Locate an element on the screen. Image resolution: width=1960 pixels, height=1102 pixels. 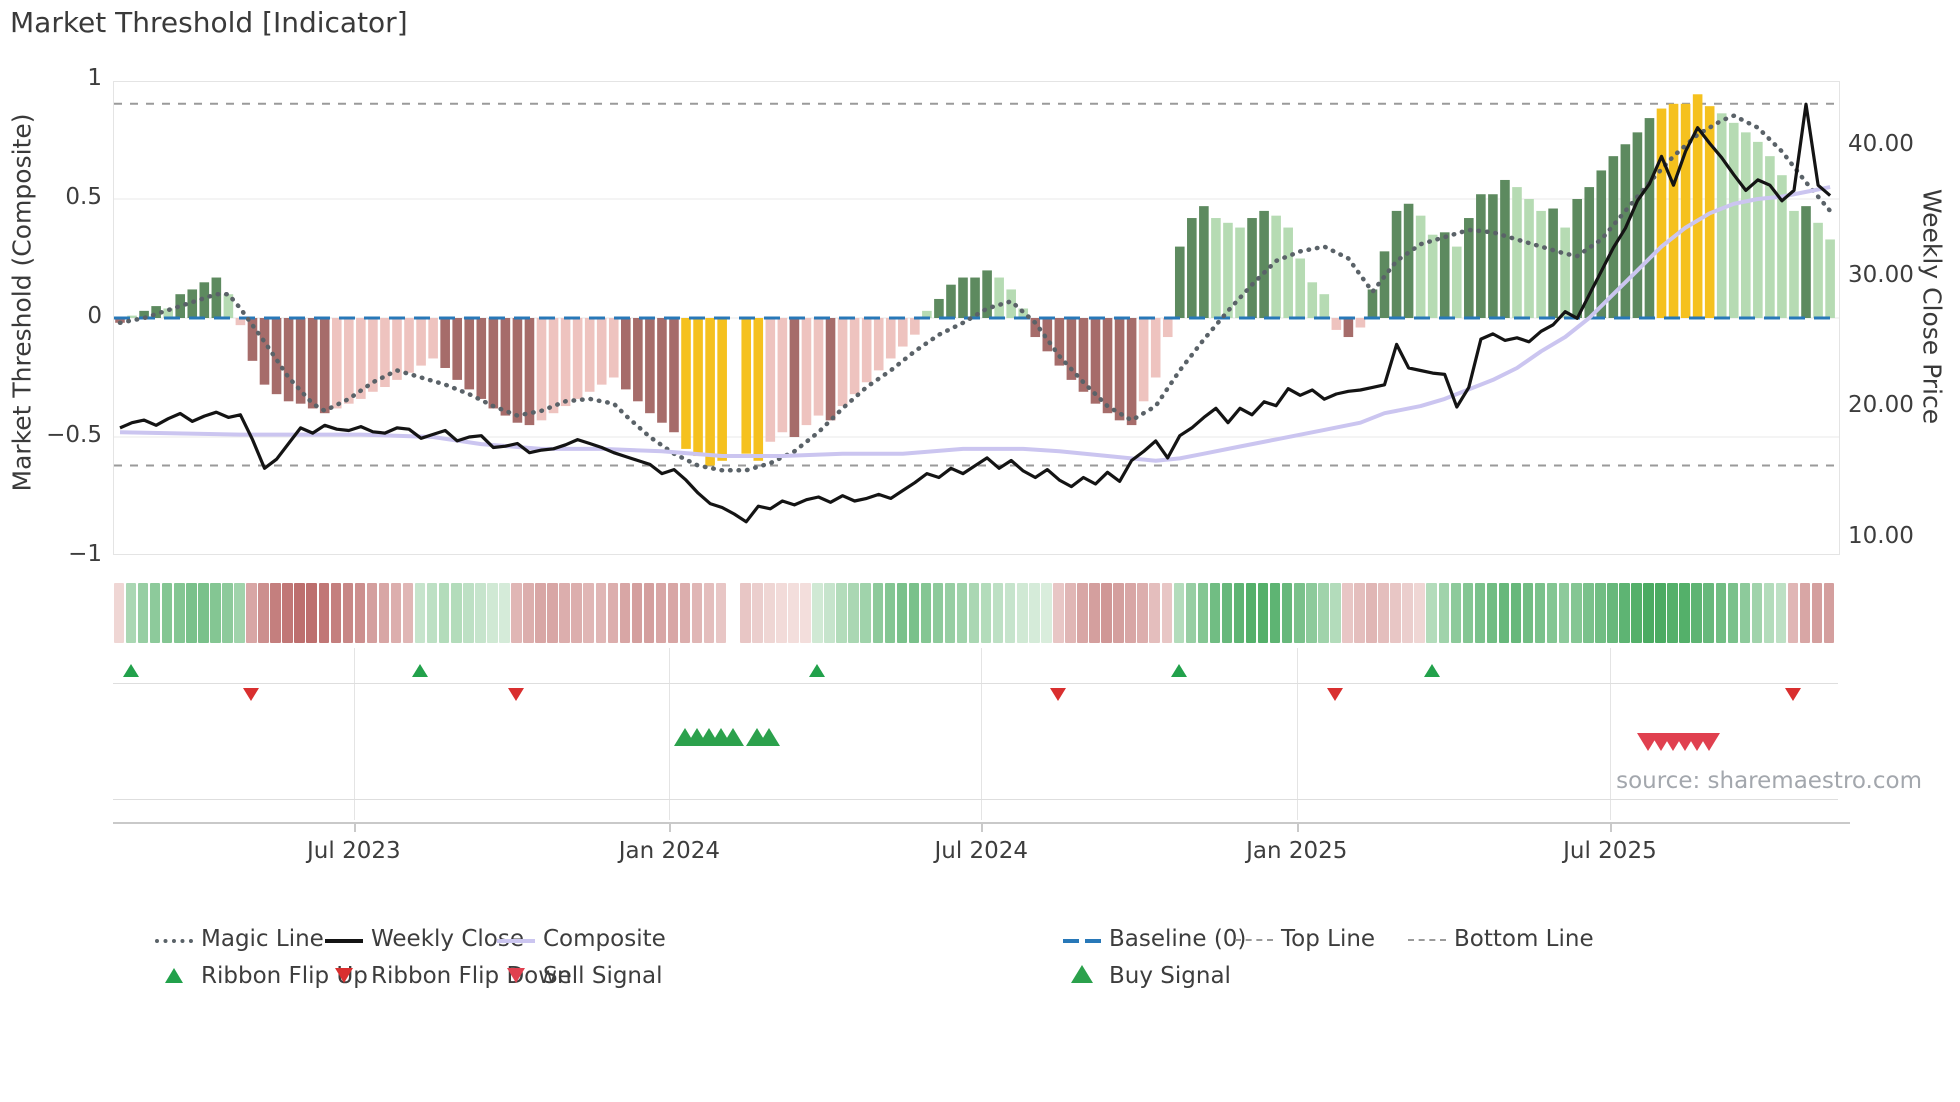
right-tick-label: 30.00 is located at coordinates (1881, 274).